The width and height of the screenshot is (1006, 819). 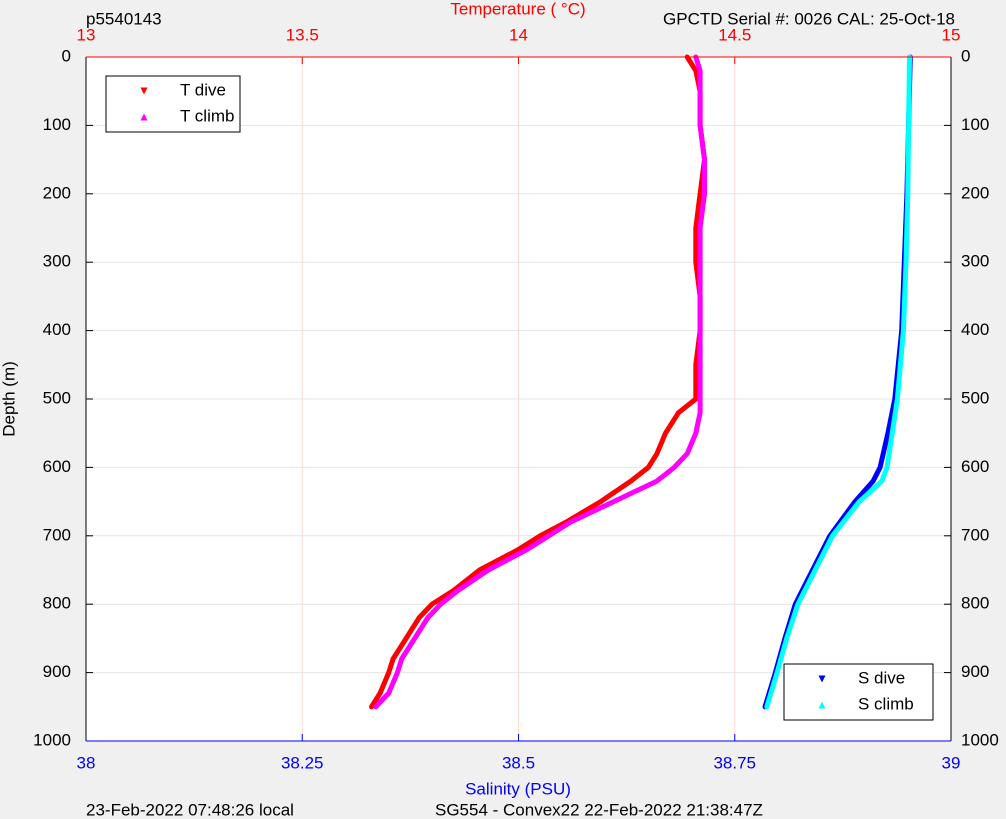 What do you see at coordinates (975, 534) in the screenshot?
I see `y2-tick-label: 700` at bounding box center [975, 534].